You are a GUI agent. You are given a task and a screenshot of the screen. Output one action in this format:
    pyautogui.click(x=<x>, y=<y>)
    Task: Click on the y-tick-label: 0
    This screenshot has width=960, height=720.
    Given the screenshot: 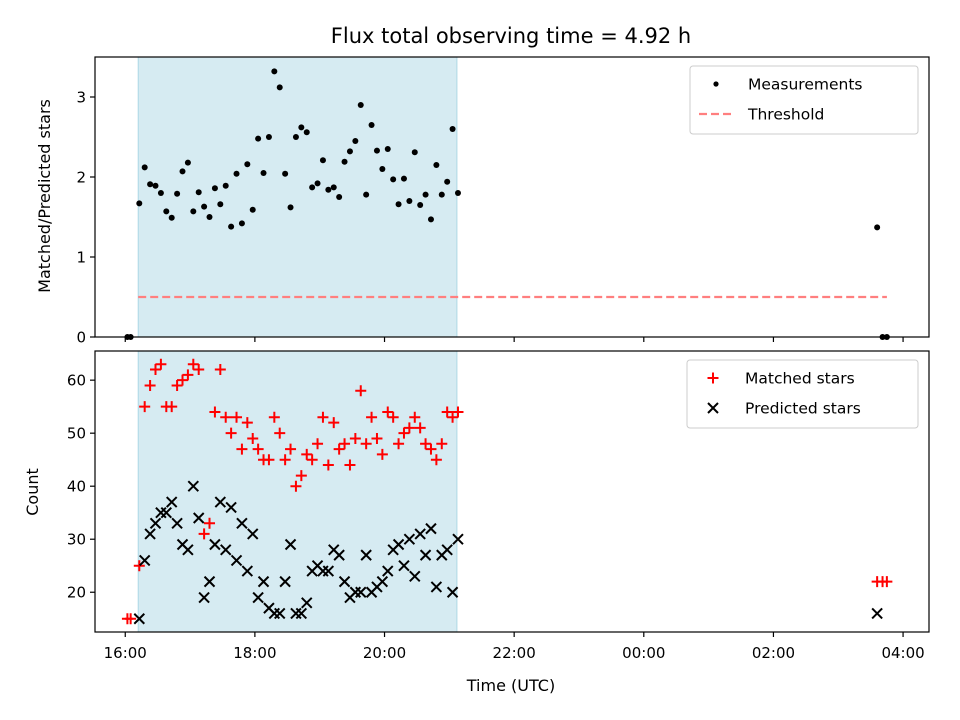 What is the action you would take?
    pyautogui.click(x=81, y=338)
    